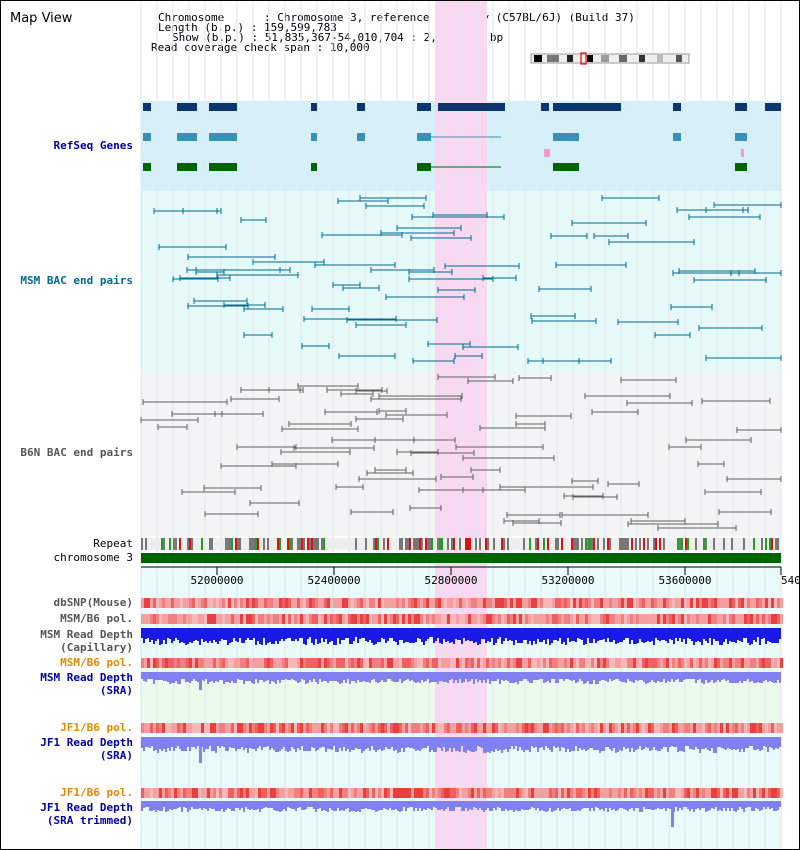 The image size is (800, 850). What do you see at coordinates (86, 807) in the screenshot?
I see `jf1-read-depth-trim-label: JF1 Read Depth` at bounding box center [86, 807].